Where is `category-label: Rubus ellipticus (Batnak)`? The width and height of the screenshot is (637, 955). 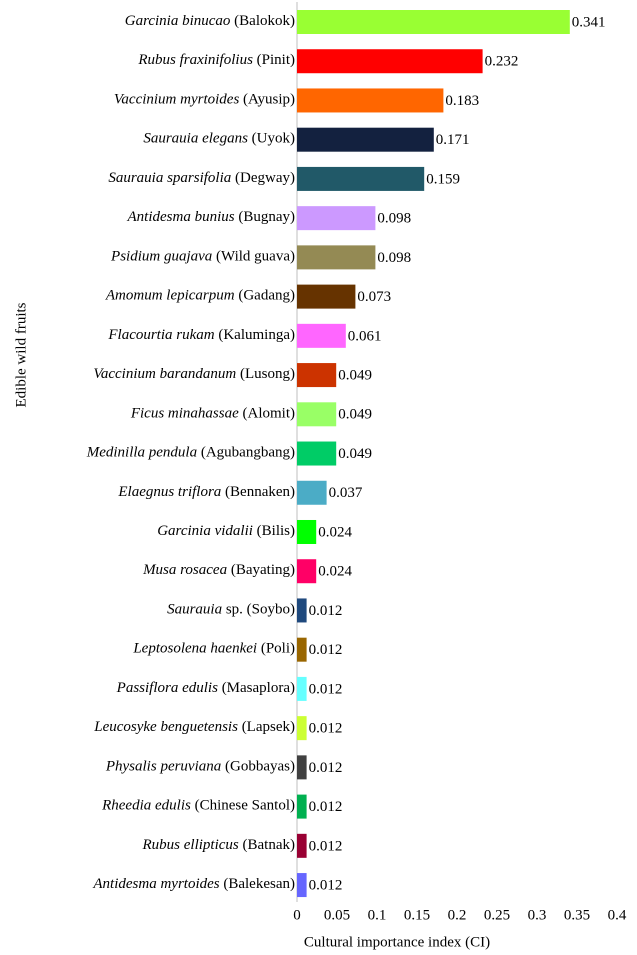
category-label: Rubus ellipticus (Batnak) is located at coordinates (218, 845).